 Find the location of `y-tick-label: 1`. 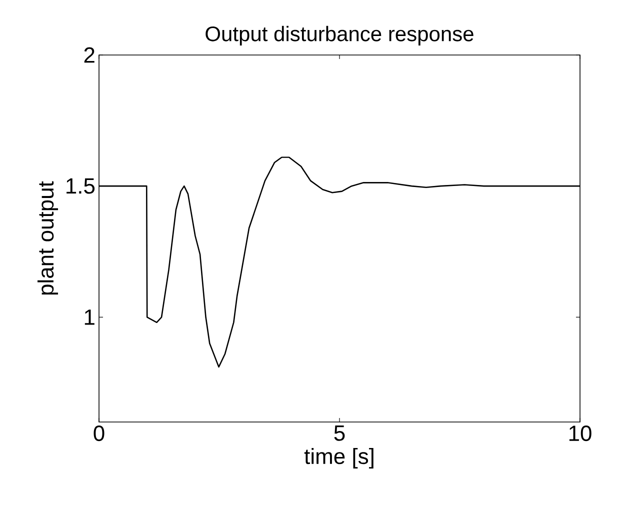

y-tick-label: 1 is located at coordinates (89, 317).